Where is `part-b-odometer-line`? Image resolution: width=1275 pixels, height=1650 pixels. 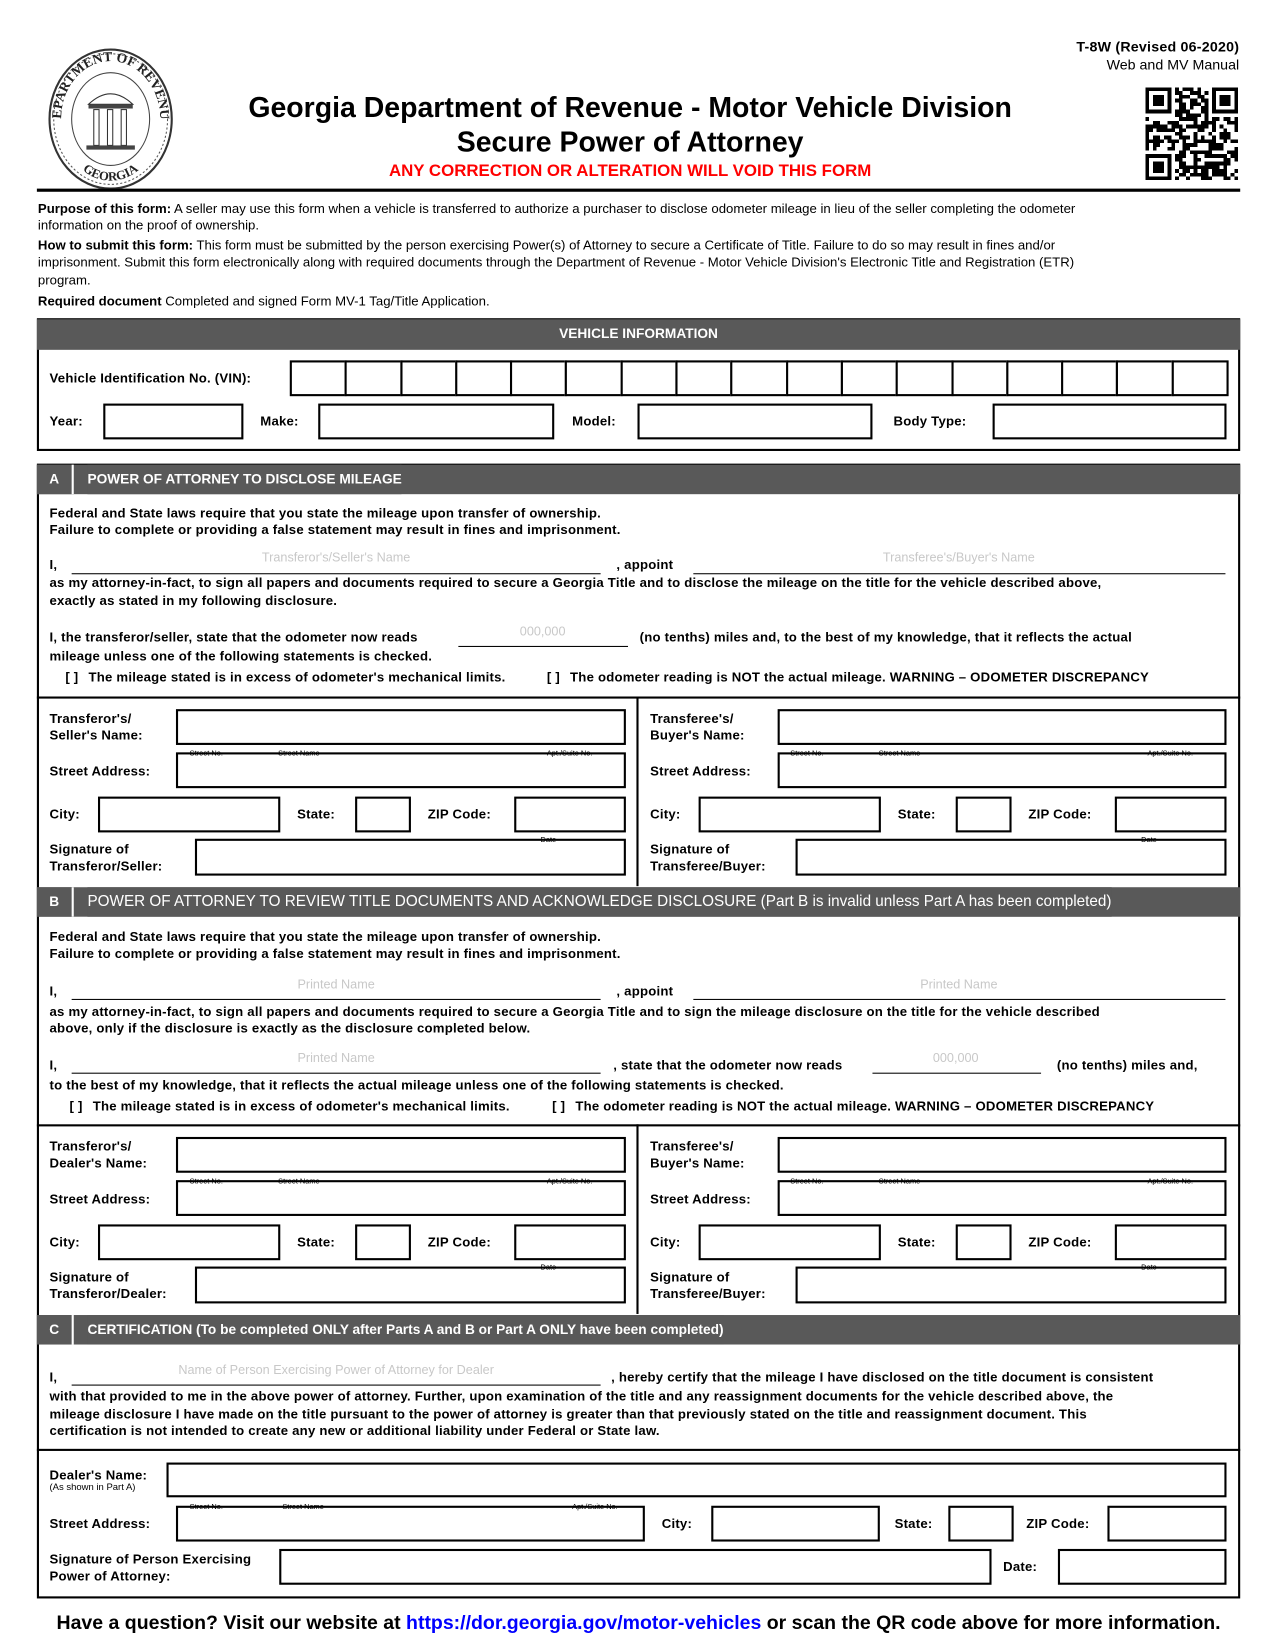
part-b-odometer-line is located at coordinates (957, 1073).